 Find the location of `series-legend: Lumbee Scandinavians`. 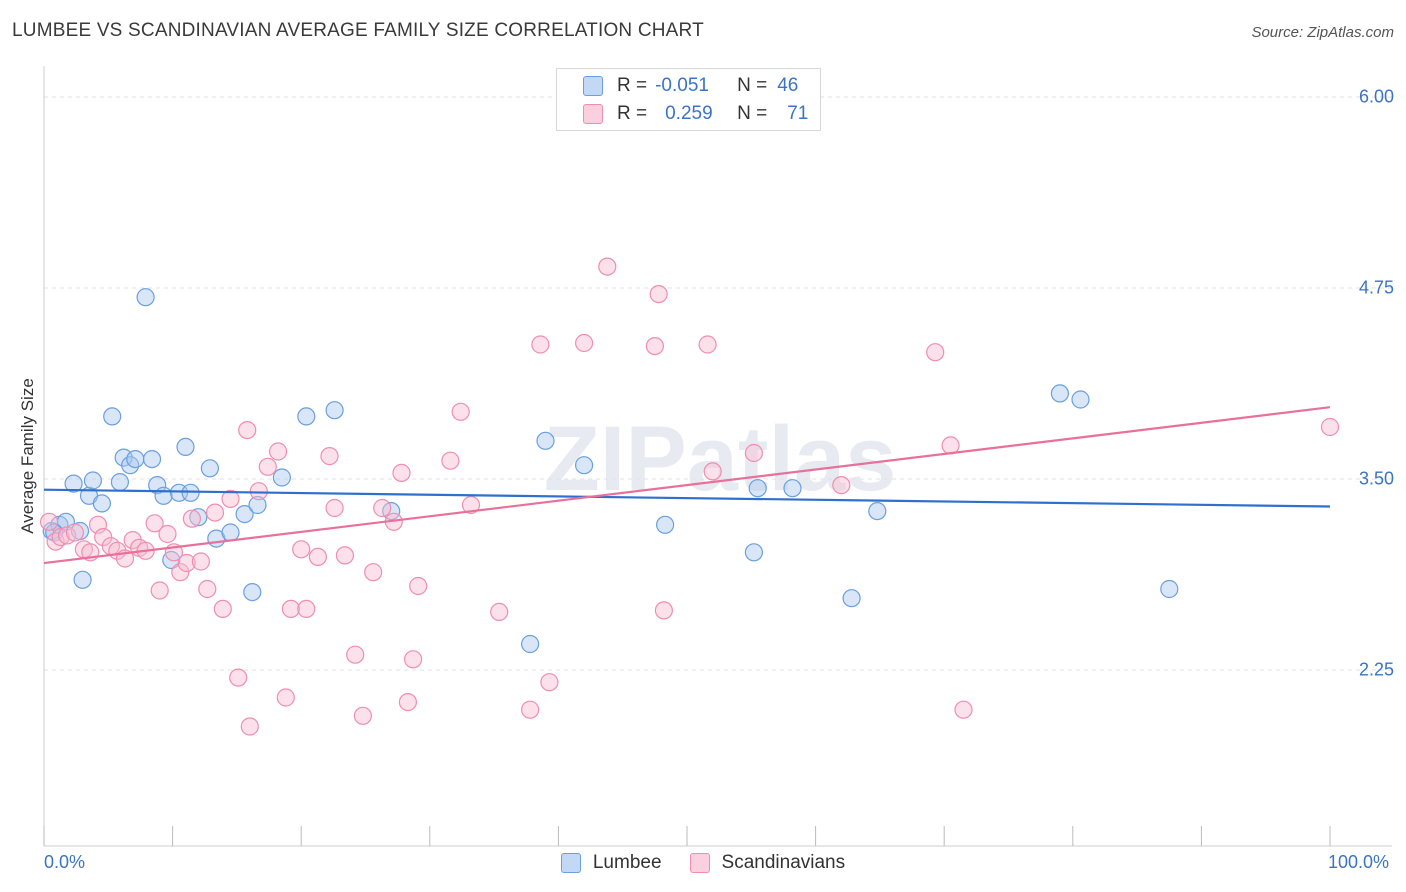

series-legend: Lumbee Scandinavians is located at coordinates (703, 863).